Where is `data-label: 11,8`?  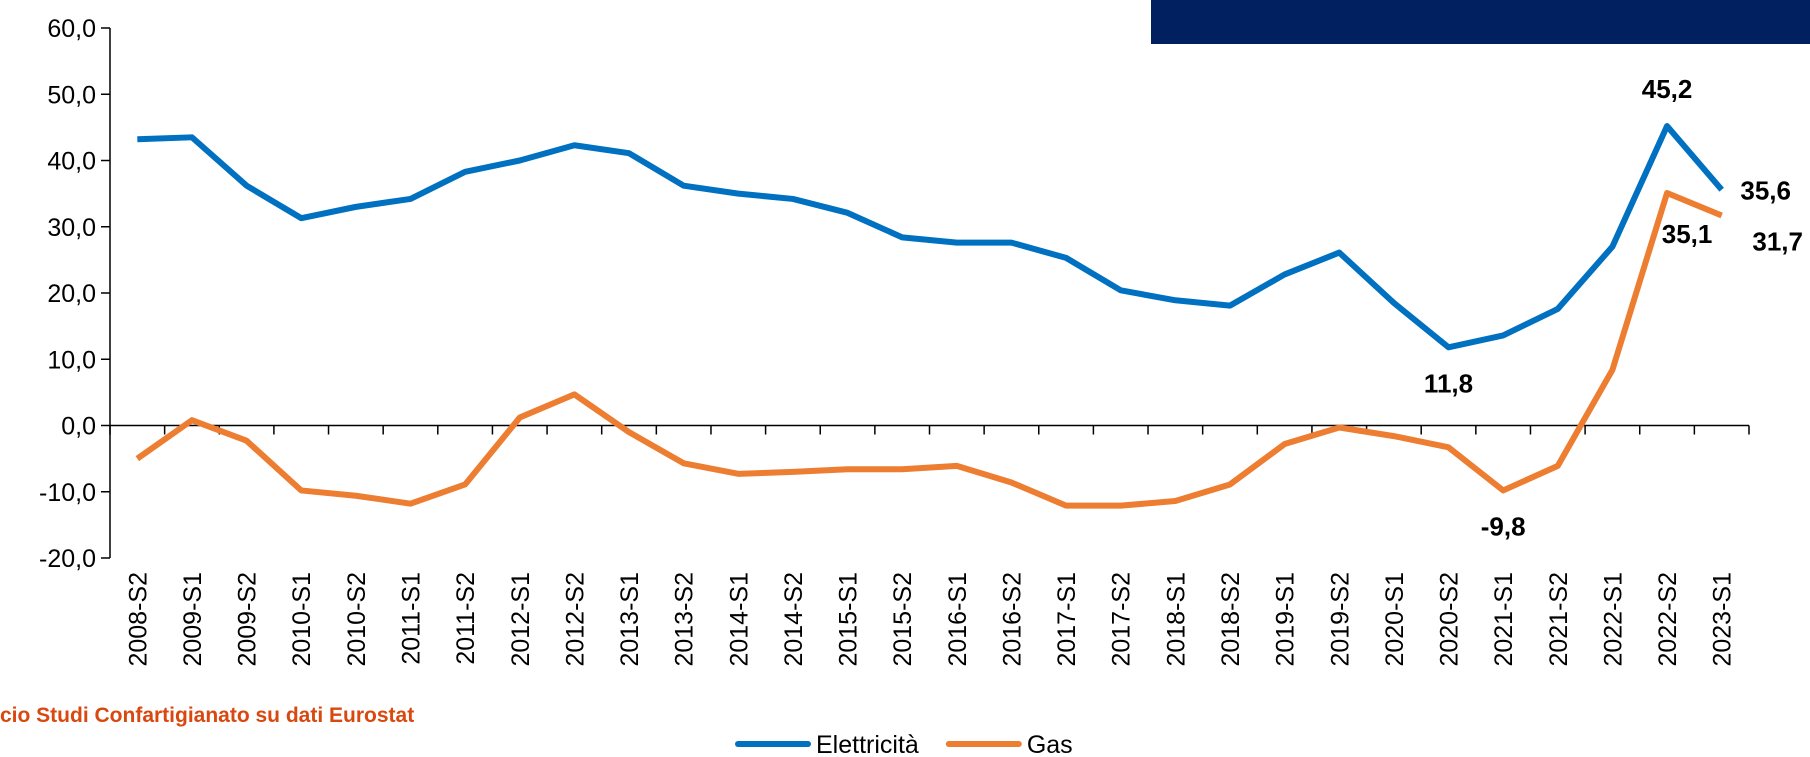
data-label: 11,8 is located at coordinates (1448, 383).